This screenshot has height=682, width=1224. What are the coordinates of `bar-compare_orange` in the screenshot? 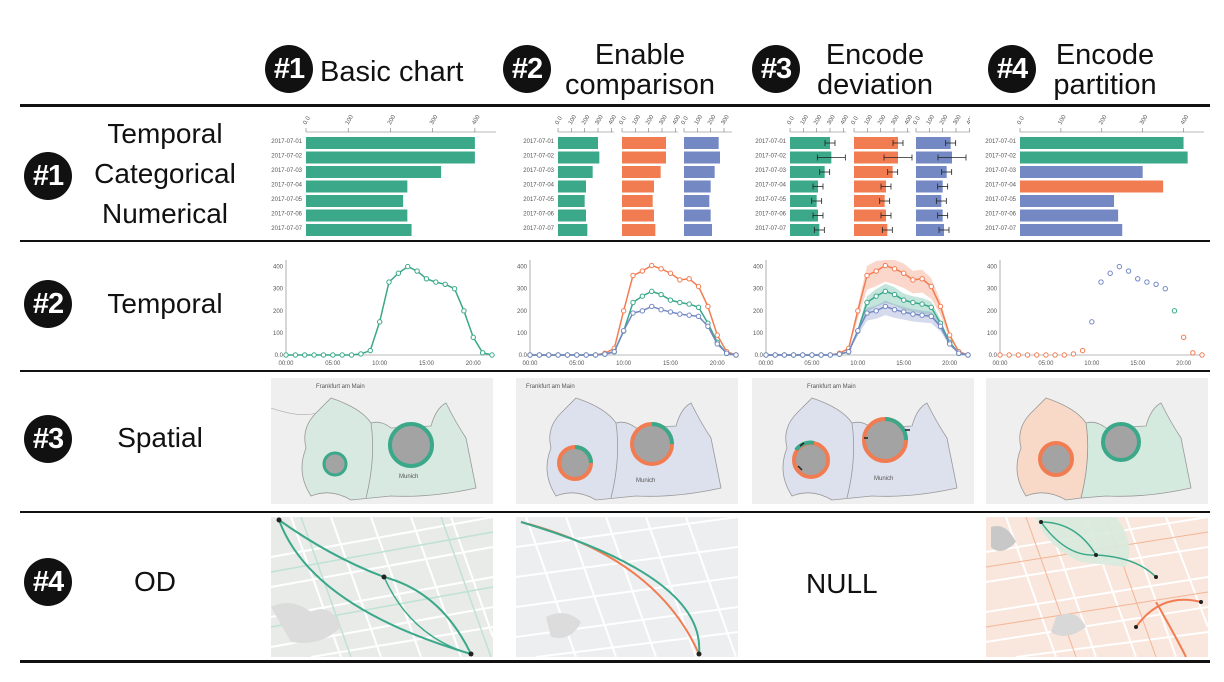 It's located at (644, 143).